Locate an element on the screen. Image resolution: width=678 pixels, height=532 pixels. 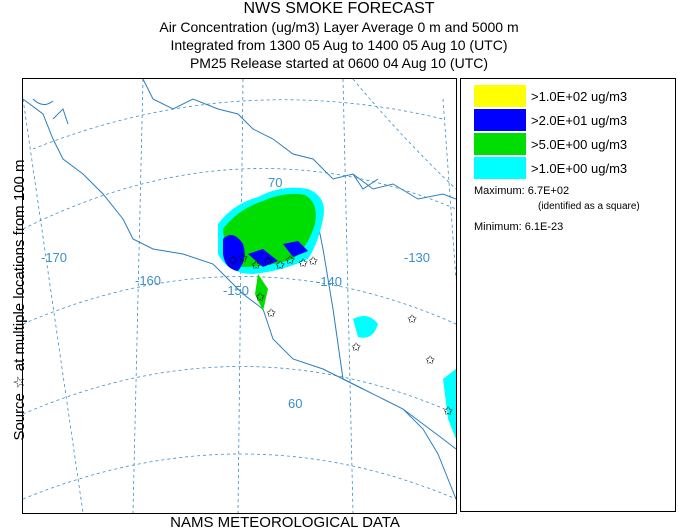
legend-label-1: >1.0E+02 ug/m3 is located at coordinates (579, 96).